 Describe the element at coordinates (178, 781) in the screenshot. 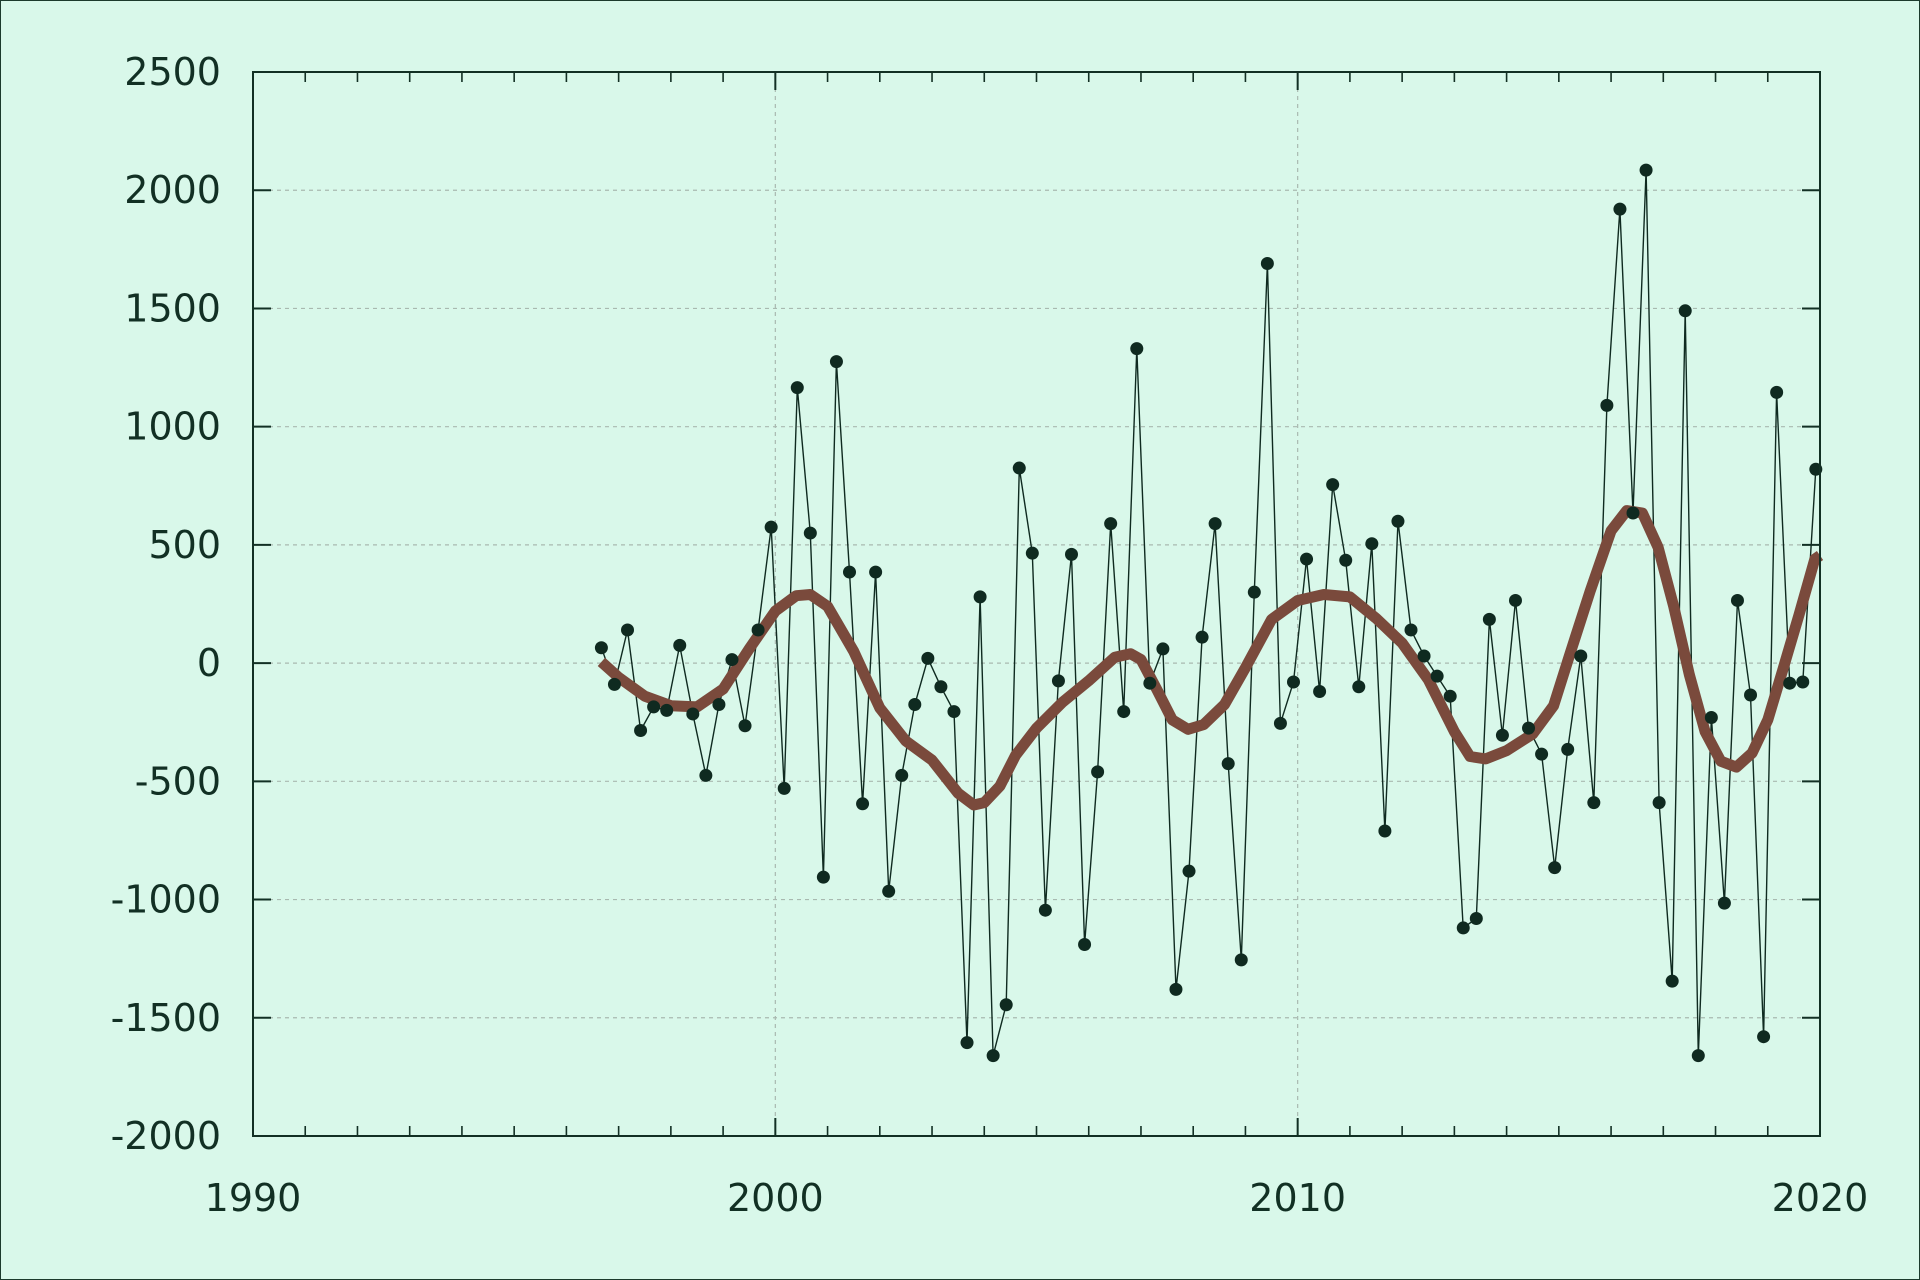

I see `y-tick-label: -500` at that location.